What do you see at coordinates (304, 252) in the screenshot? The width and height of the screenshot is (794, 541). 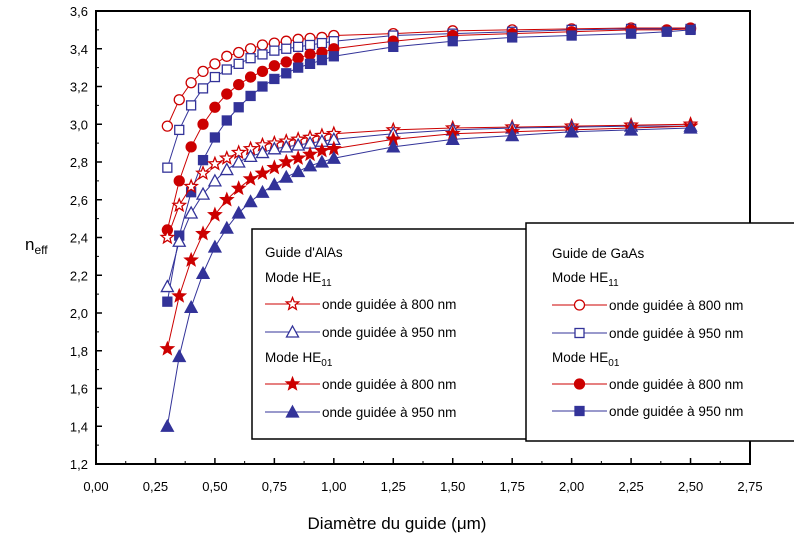 I see `legend-alas-title: Guide d'AlAs` at bounding box center [304, 252].